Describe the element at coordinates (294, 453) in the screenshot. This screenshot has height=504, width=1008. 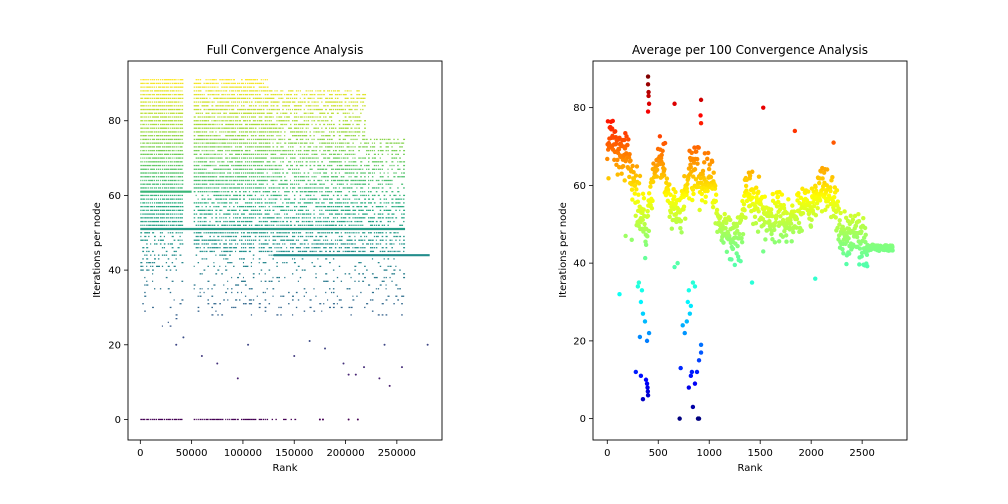
I see `x-tick-label: 150000` at that location.